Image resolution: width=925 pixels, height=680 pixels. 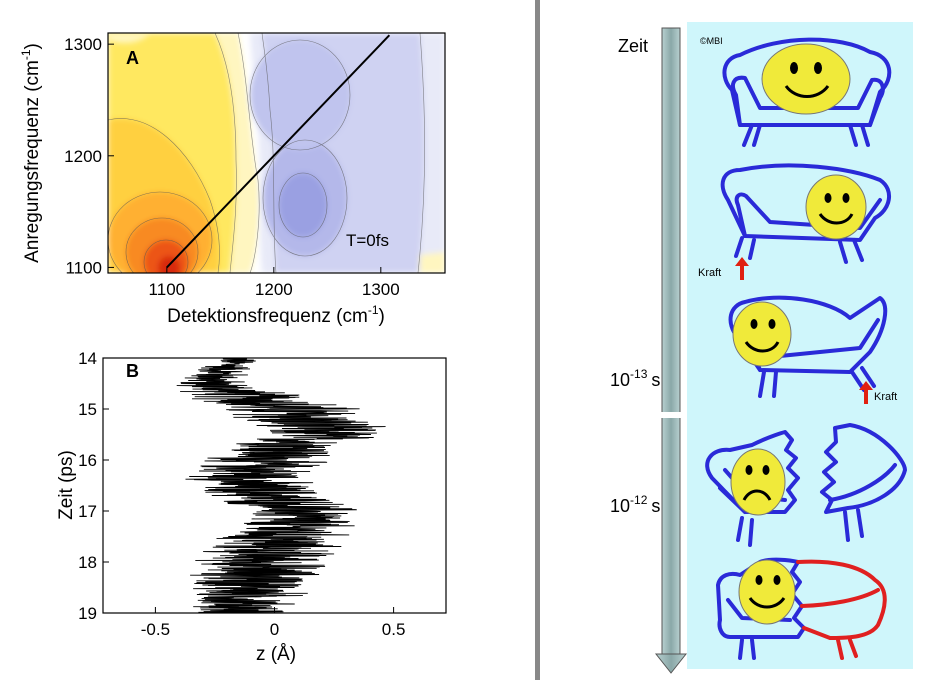 I want to click on trajectory-y-axis-label: Zeit (ps), so click(x=66, y=485).